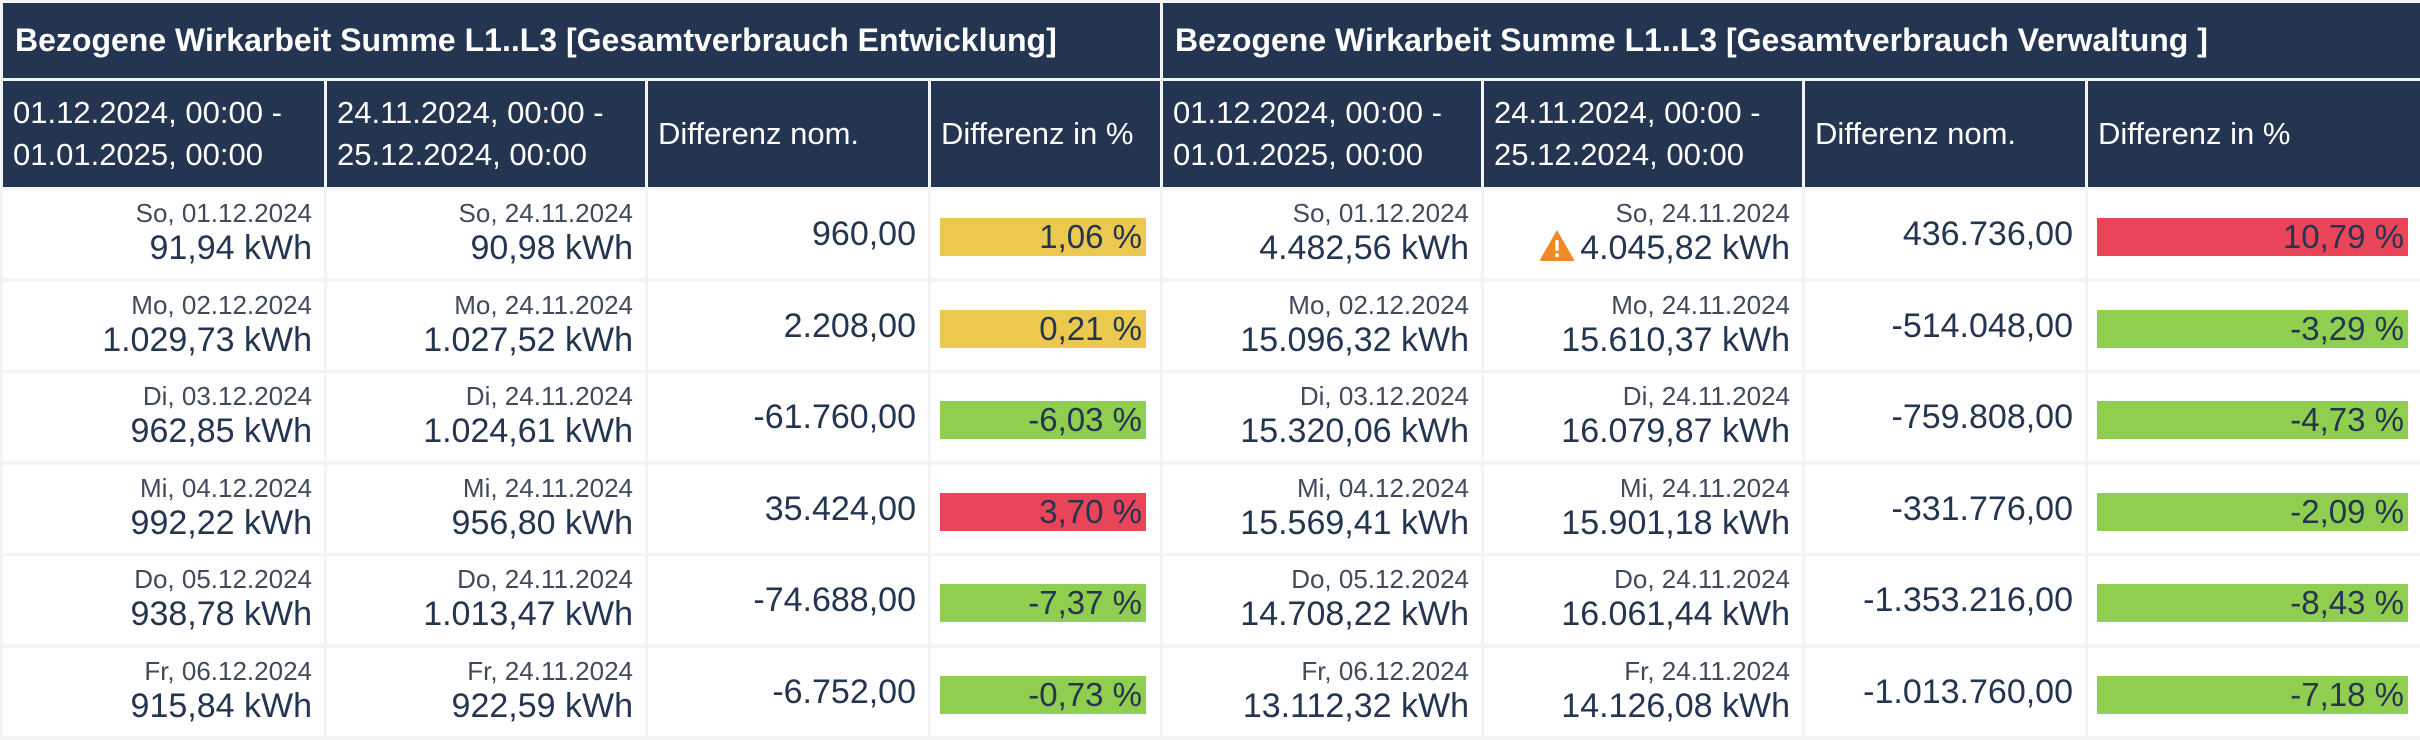 The image size is (2420, 740). Describe the element at coordinates (1643, 234) in the screenshot. I see `period-b-cell: So, 24.11.2024 4.045,82 kWh` at that location.